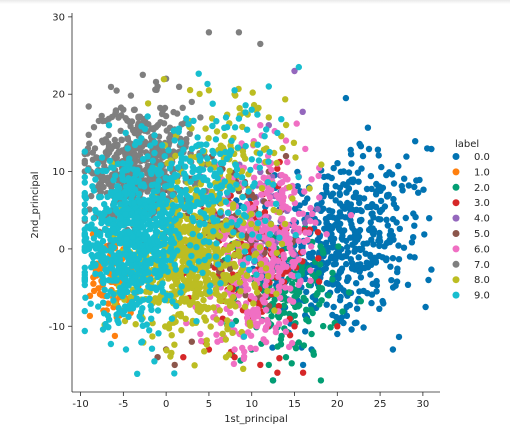  What do you see at coordinates (482, 249) in the screenshot?
I see `legend-label: 6.0` at bounding box center [482, 249].